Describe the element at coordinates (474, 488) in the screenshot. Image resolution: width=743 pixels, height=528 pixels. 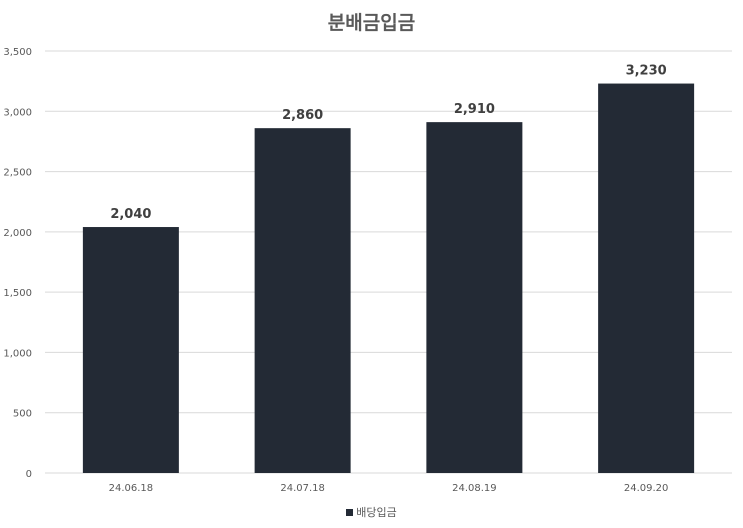
I see `x-tick-label: 24.08.19` at that location.